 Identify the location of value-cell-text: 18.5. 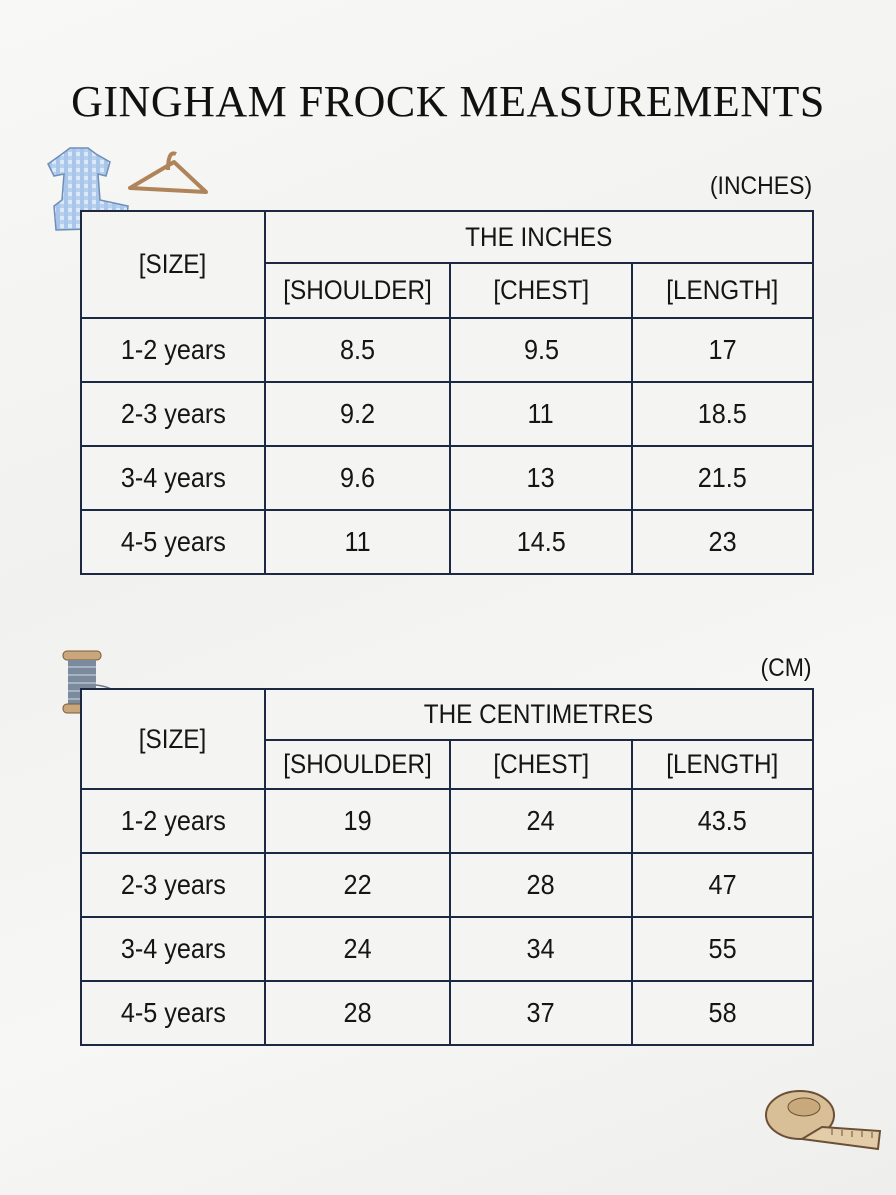
(722, 413).